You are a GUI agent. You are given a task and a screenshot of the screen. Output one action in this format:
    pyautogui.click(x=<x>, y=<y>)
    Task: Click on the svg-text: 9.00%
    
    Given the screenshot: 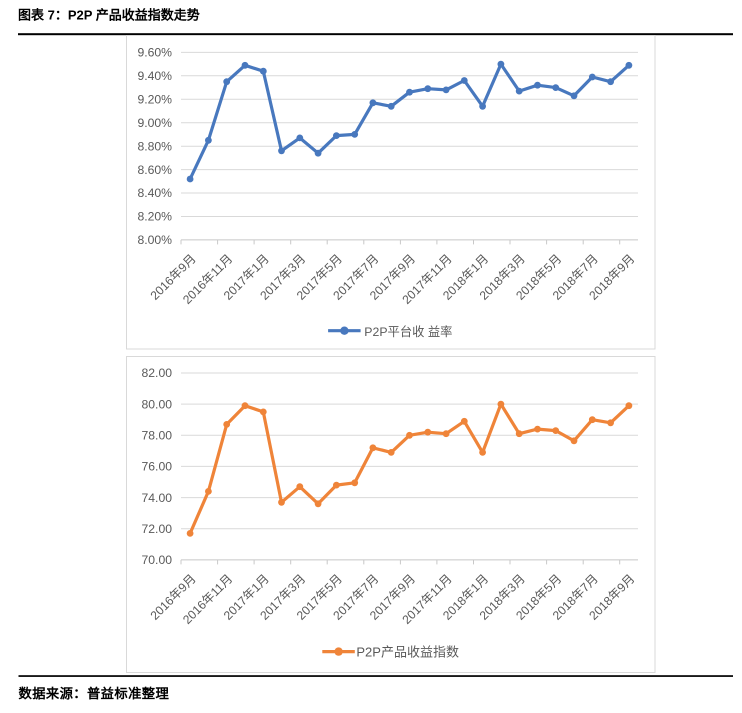 What is the action you would take?
    pyautogui.click(x=154, y=123)
    